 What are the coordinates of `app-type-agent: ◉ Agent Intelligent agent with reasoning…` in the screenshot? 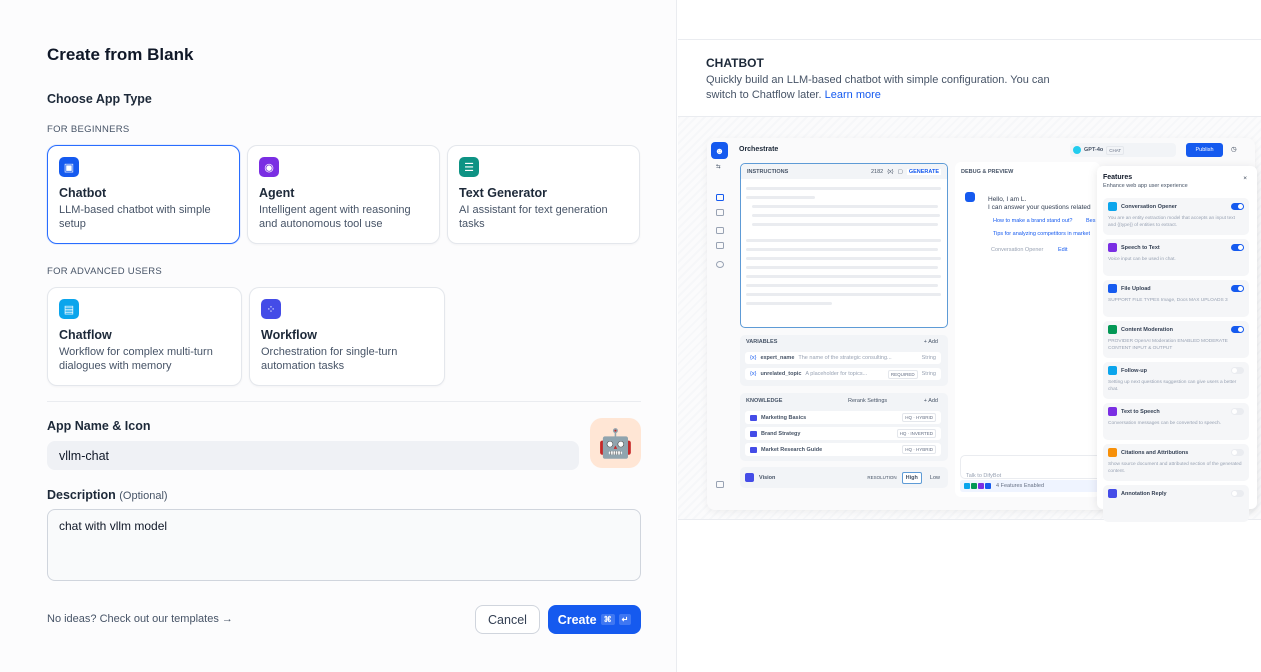 It's located at (343, 194).